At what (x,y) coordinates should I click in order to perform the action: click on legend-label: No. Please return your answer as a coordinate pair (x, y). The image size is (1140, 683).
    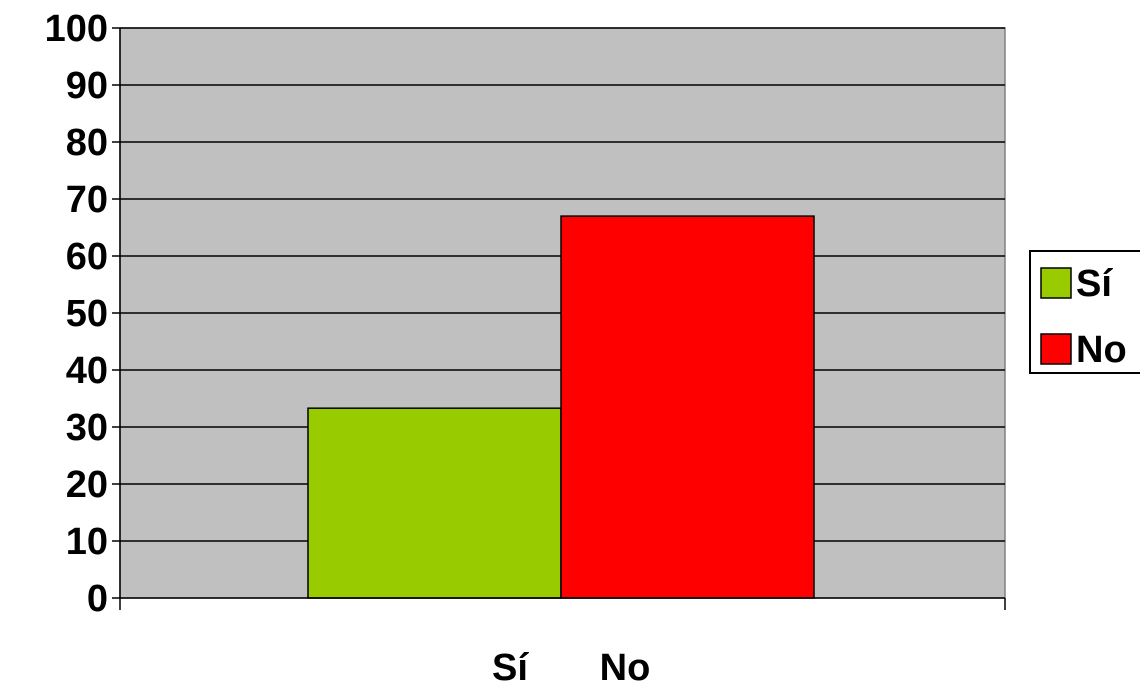
    Looking at the image, I should click on (1101, 350).